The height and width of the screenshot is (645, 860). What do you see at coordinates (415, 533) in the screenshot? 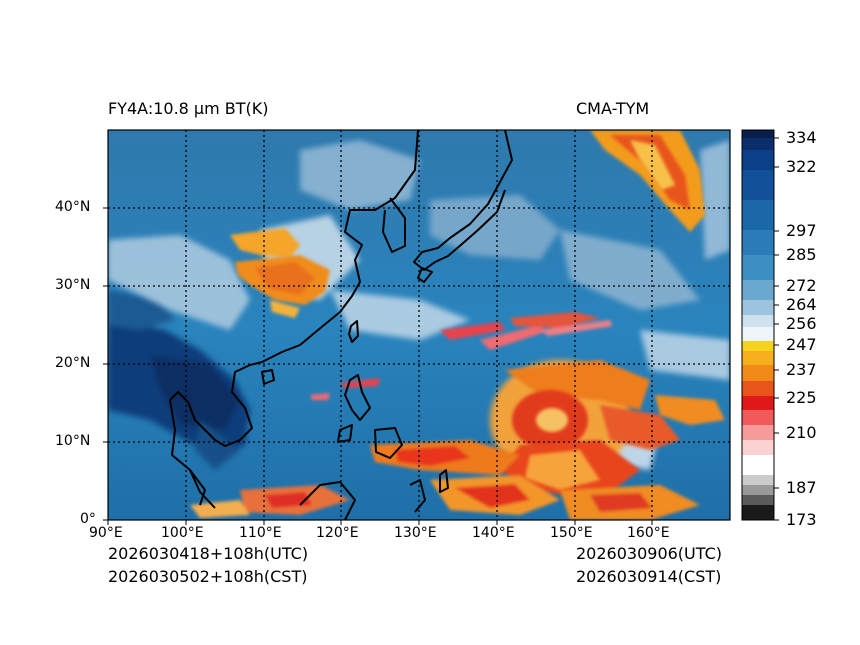
I see `lon-tick-label: 130°E` at bounding box center [415, 533].